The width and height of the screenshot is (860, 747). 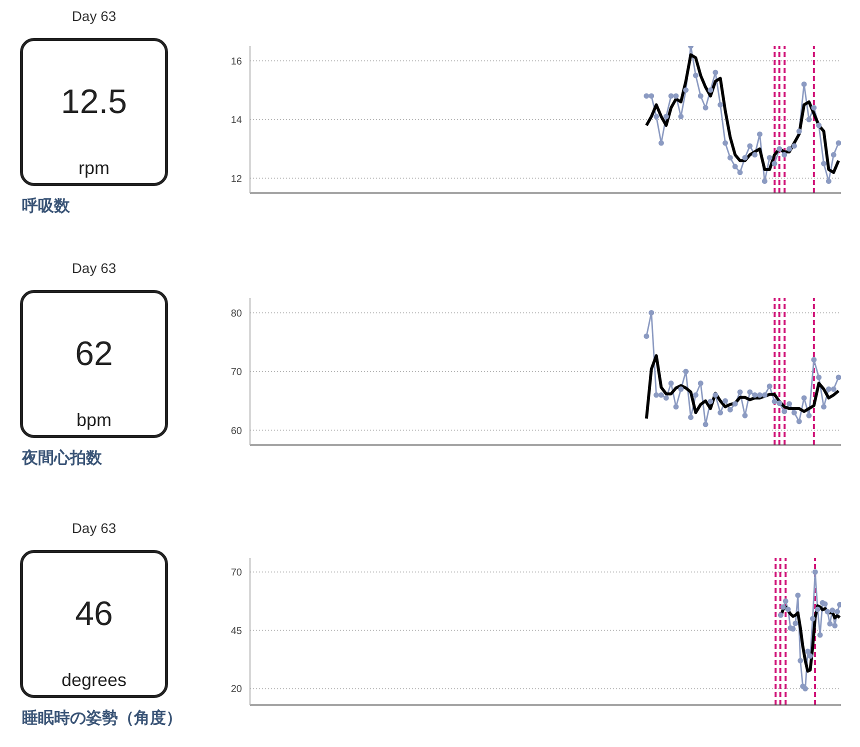 What do you see at coordinates (93, 420) in the screenshot?
I see `text: bpm` at bounding box center [93, 420].